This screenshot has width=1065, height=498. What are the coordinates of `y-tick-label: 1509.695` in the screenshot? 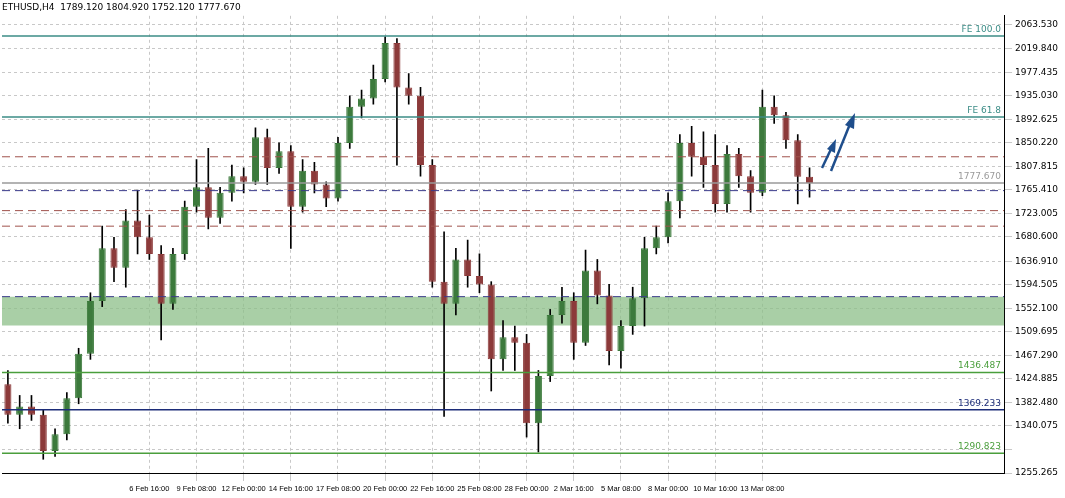 It's located at (1037, 331).